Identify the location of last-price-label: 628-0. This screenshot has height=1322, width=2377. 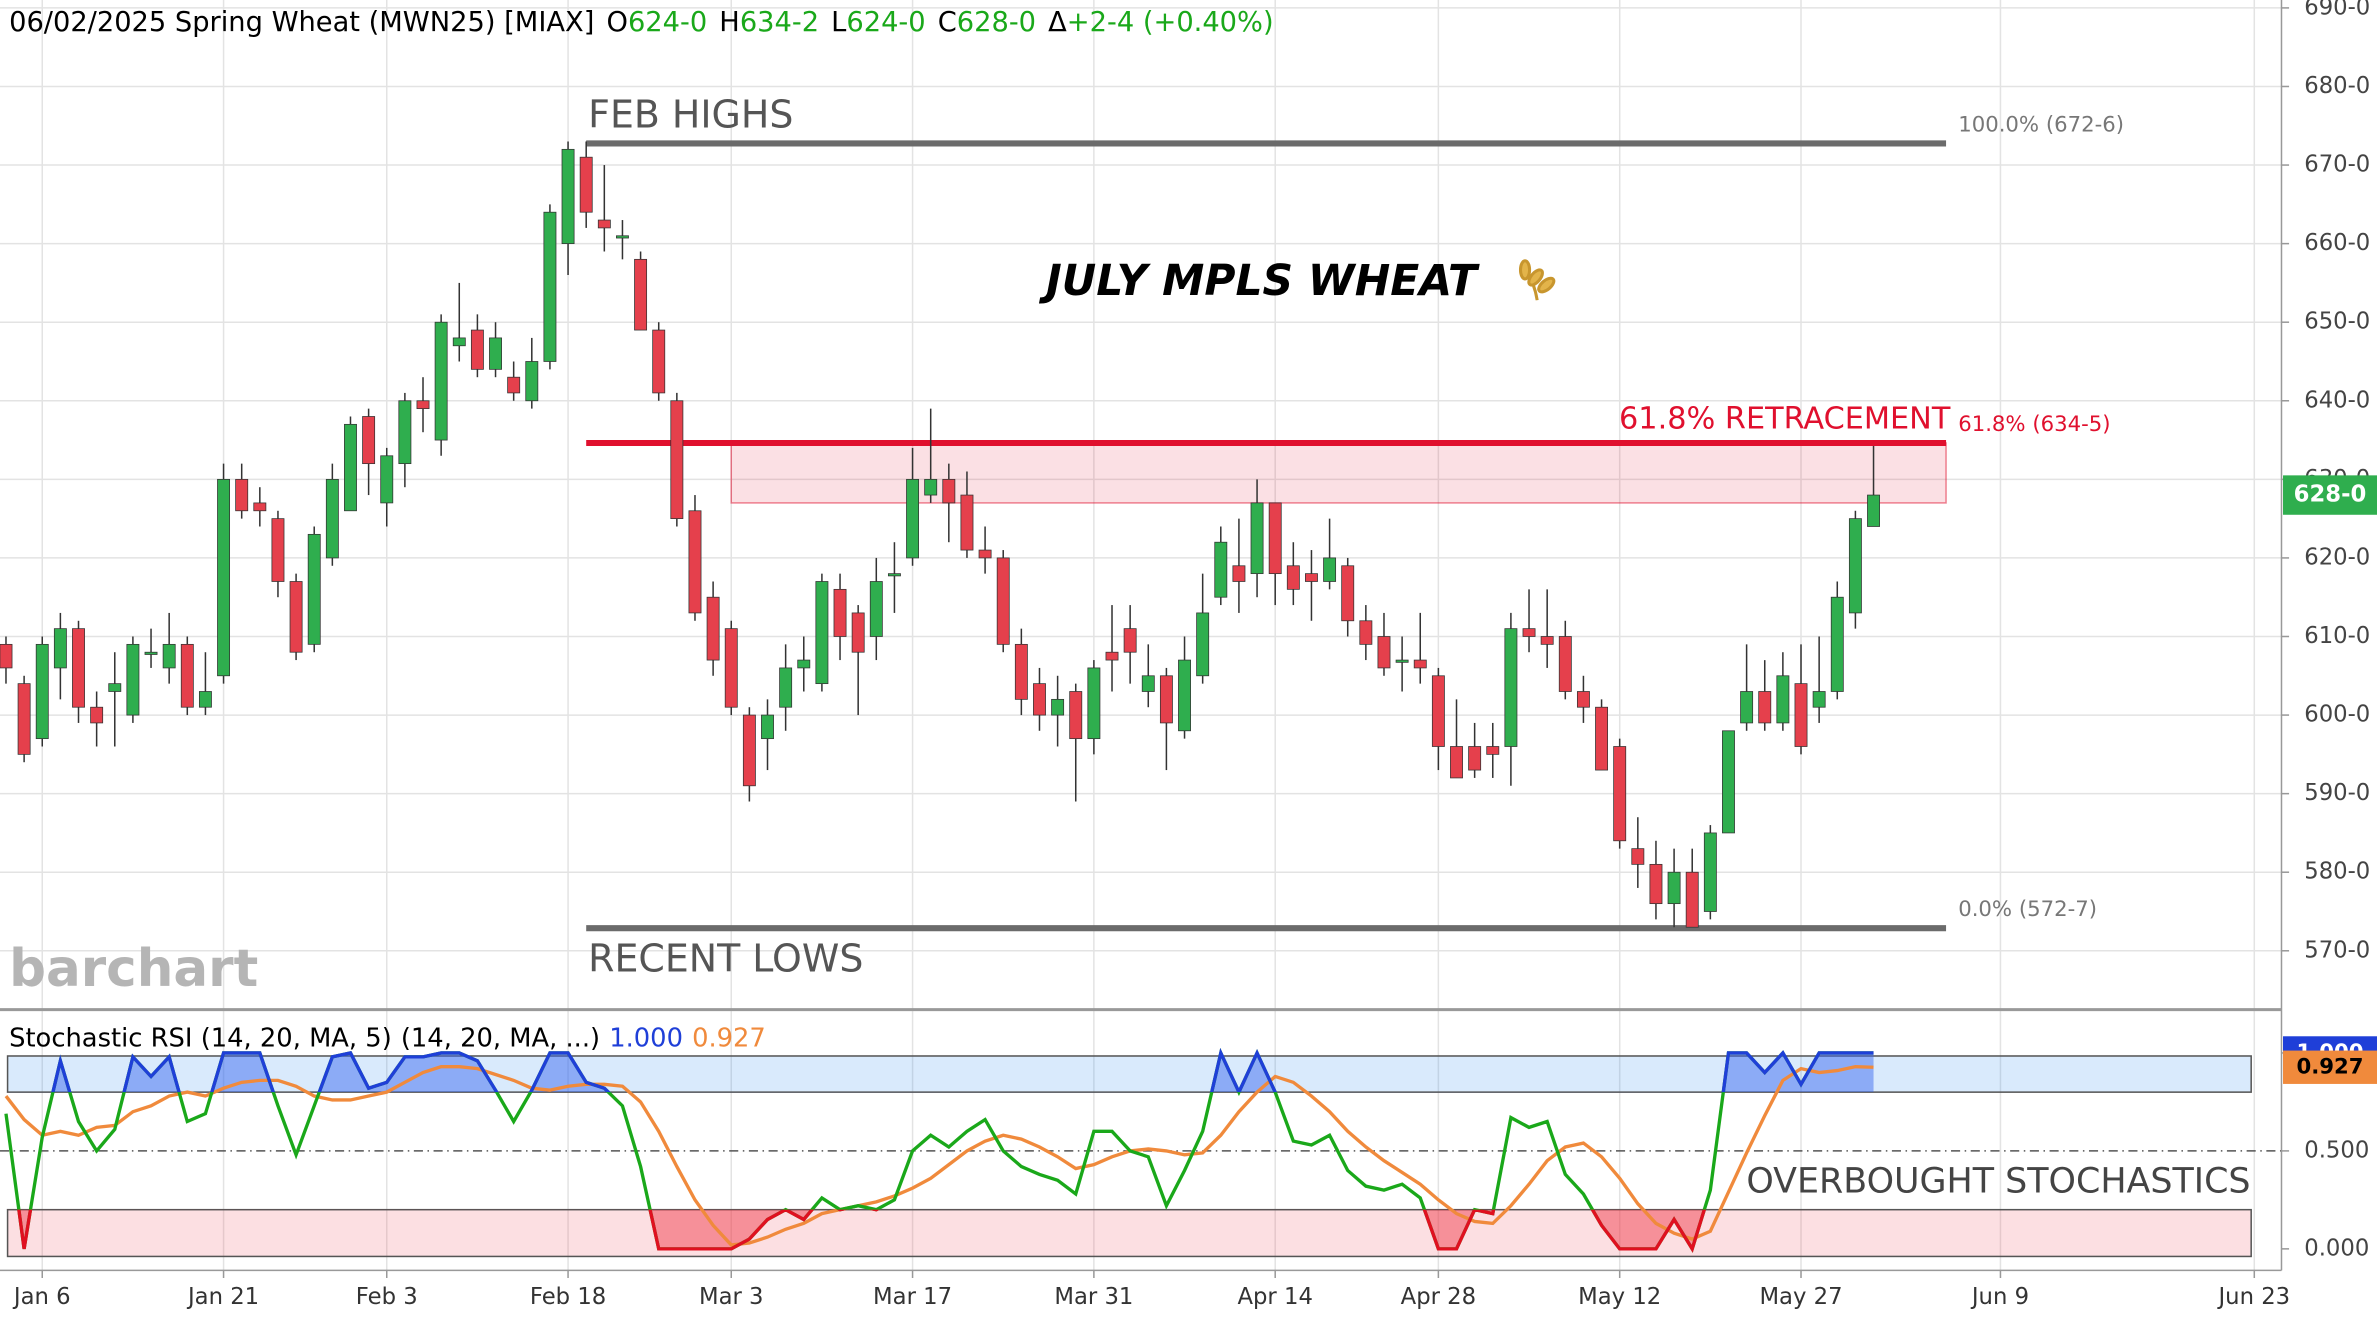
(2330, 495).